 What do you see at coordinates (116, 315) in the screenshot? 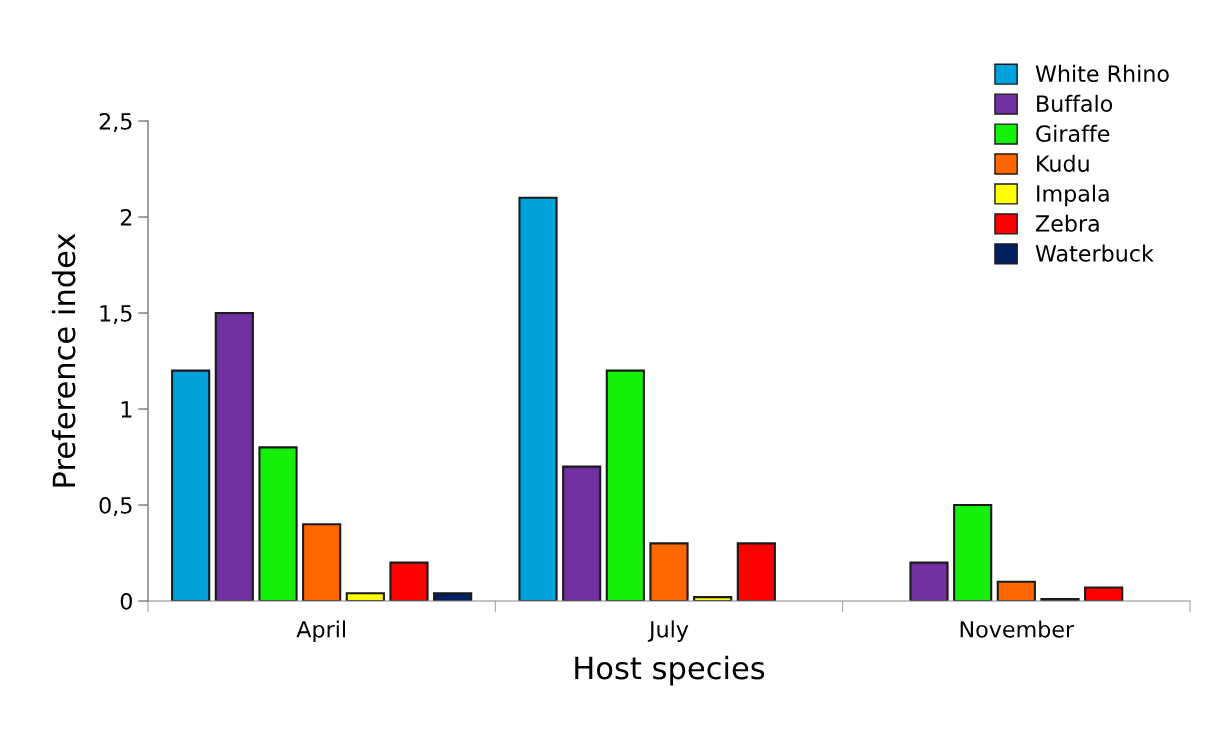
I see `y-tick-label: 1,5` at bounding box center [116, 315].